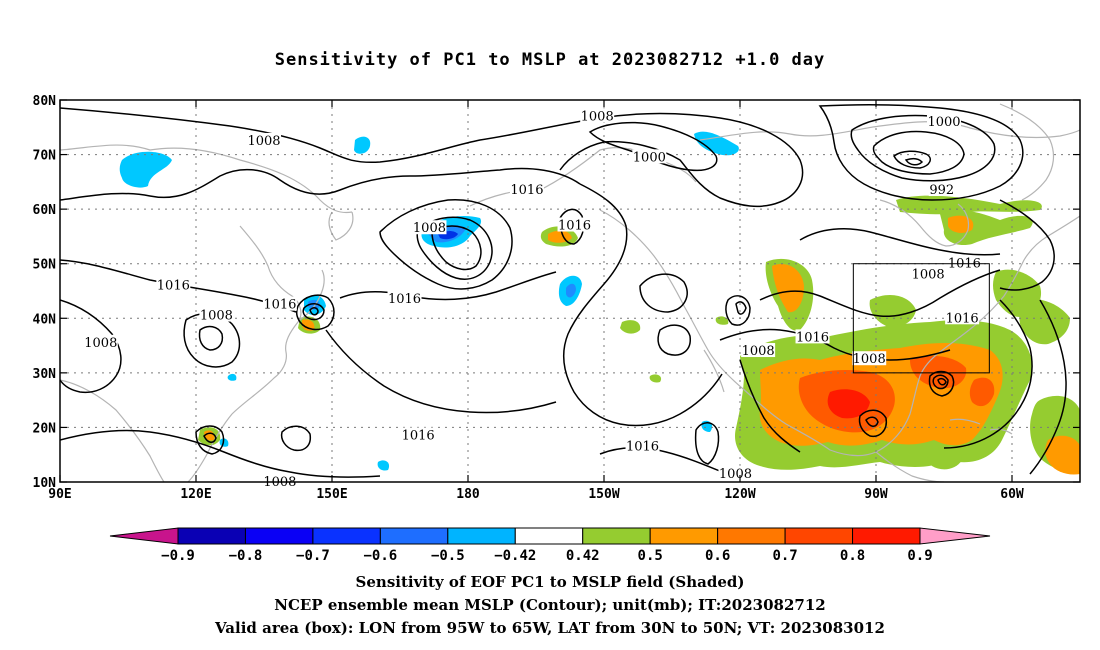 This screenshot has height=650, width=1100. Describe the element at coordinates (921, 318) in the screenshot. I see `valid-area-box` at that location.